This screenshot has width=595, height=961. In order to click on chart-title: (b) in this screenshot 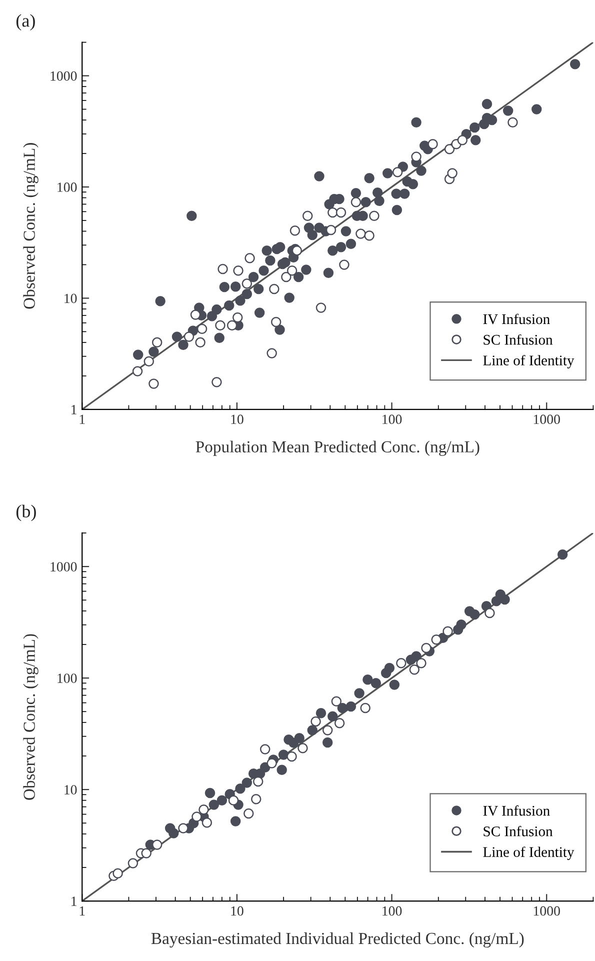, I will do `click(26, 513)`.